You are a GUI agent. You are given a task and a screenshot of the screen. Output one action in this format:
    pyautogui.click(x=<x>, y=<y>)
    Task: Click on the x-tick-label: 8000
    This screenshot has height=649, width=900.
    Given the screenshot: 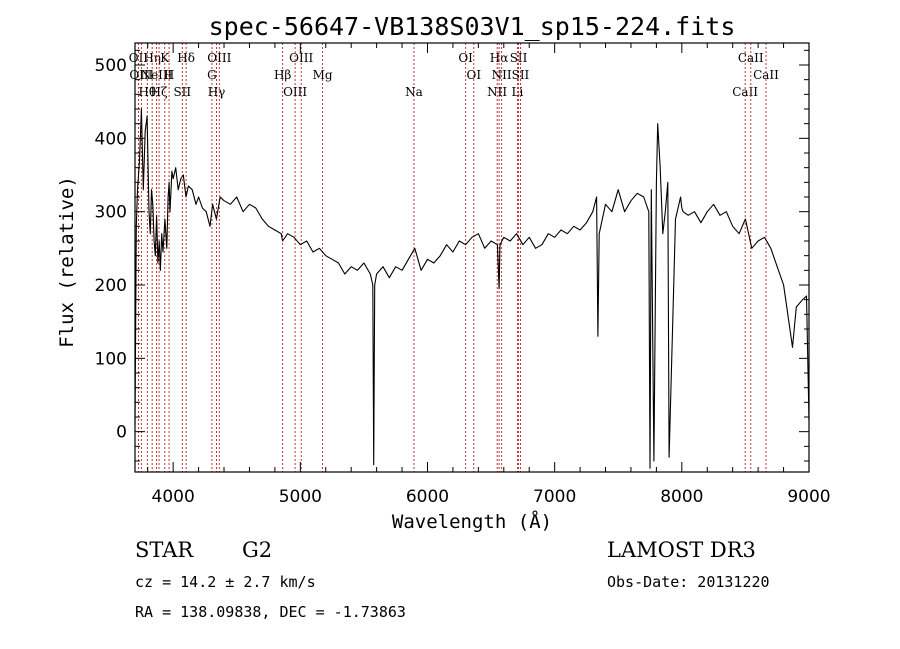 What is the action you would take?
    pyautogui.click(x=681, y=497)
    